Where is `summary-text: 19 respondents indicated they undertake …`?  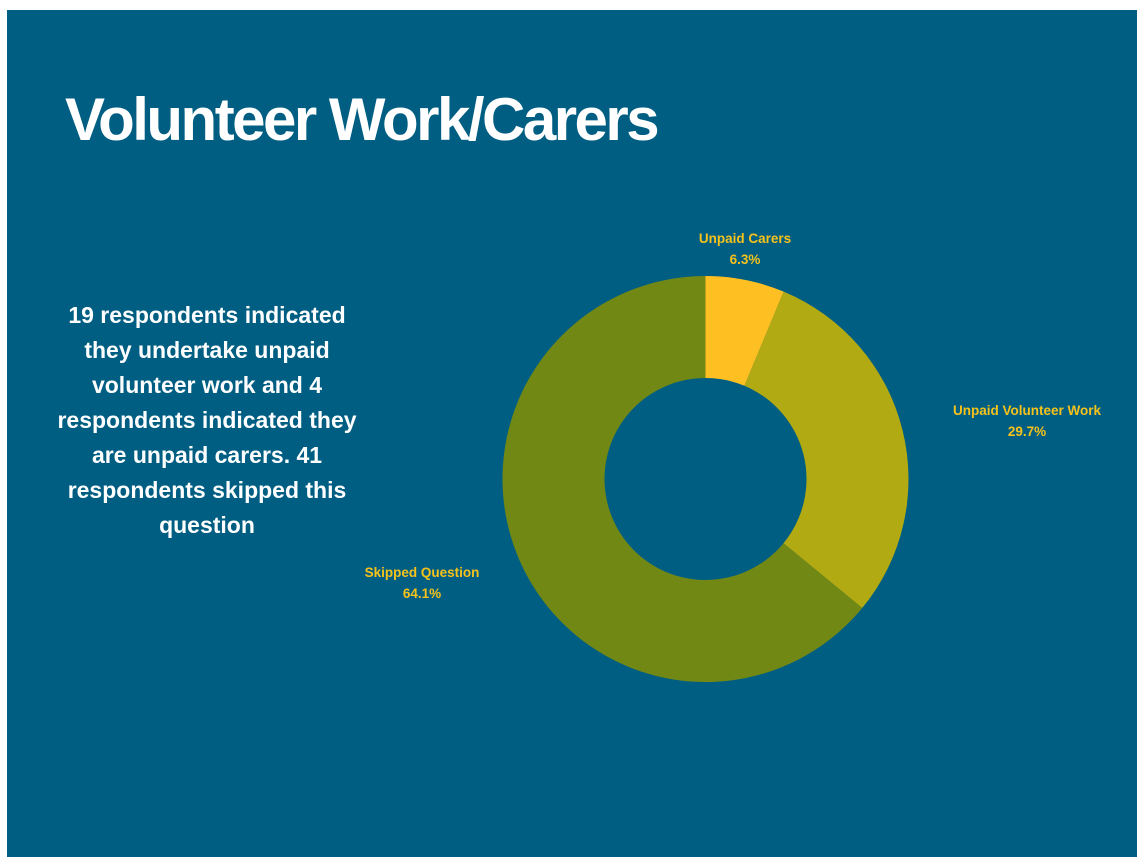 summary-text: 19 respondents indicated they undertake … is located at coordinates (207, 420).